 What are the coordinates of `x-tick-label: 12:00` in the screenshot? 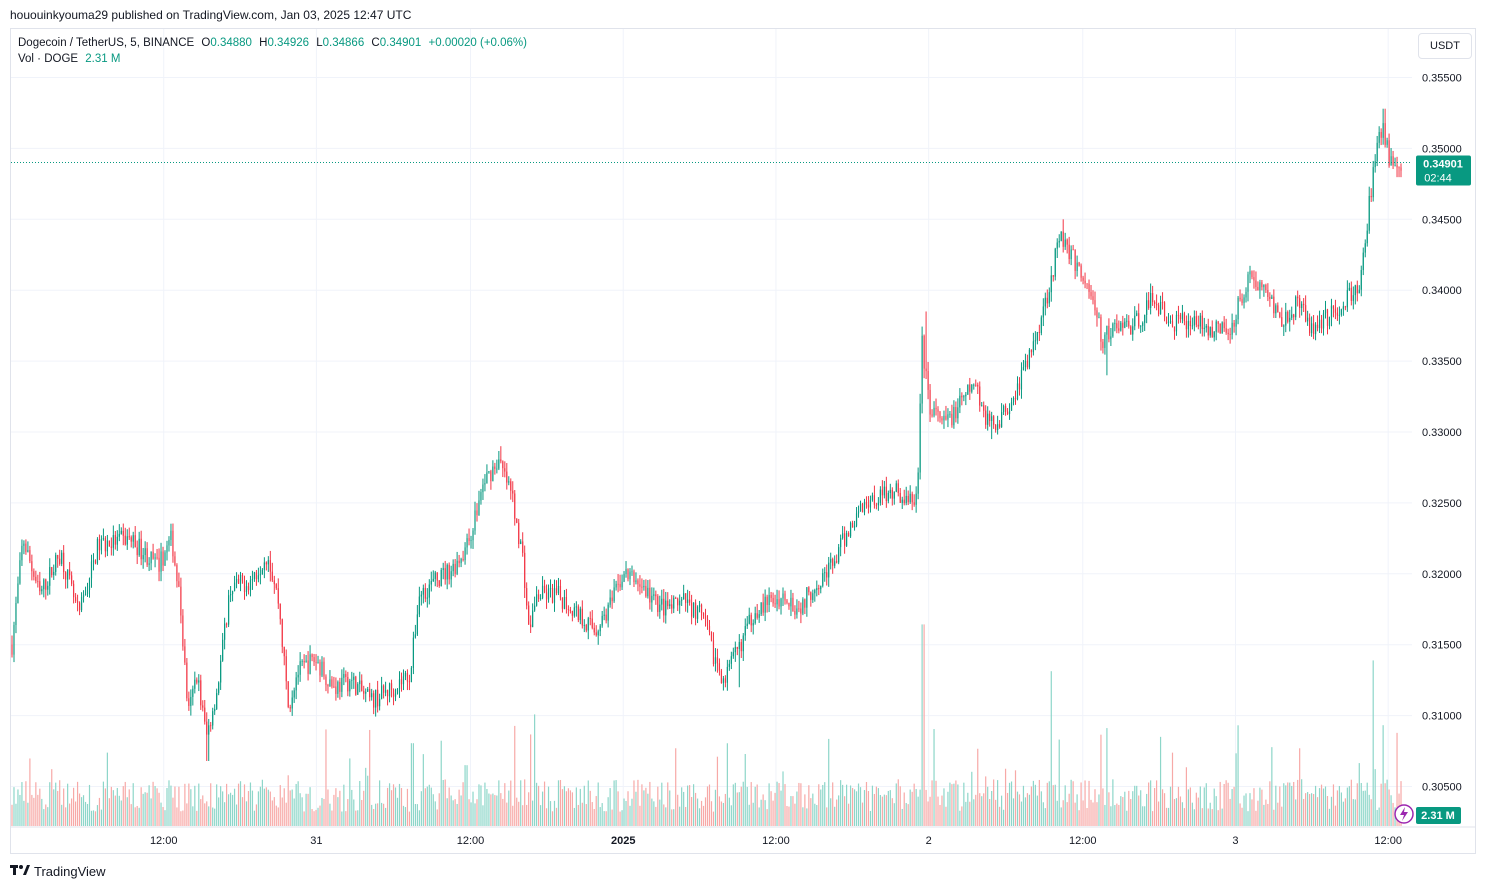 It's located at (471, 841).